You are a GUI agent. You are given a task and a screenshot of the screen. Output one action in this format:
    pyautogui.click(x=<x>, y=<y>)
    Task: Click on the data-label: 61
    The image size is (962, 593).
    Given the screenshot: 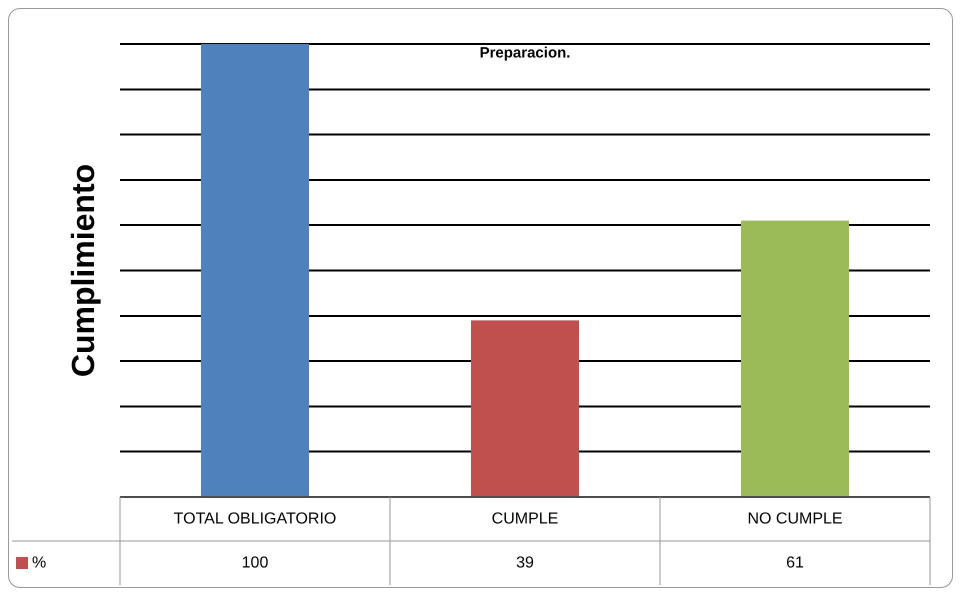 What is the action you would take?
    pyautogui.click(x=795, y=563)
    